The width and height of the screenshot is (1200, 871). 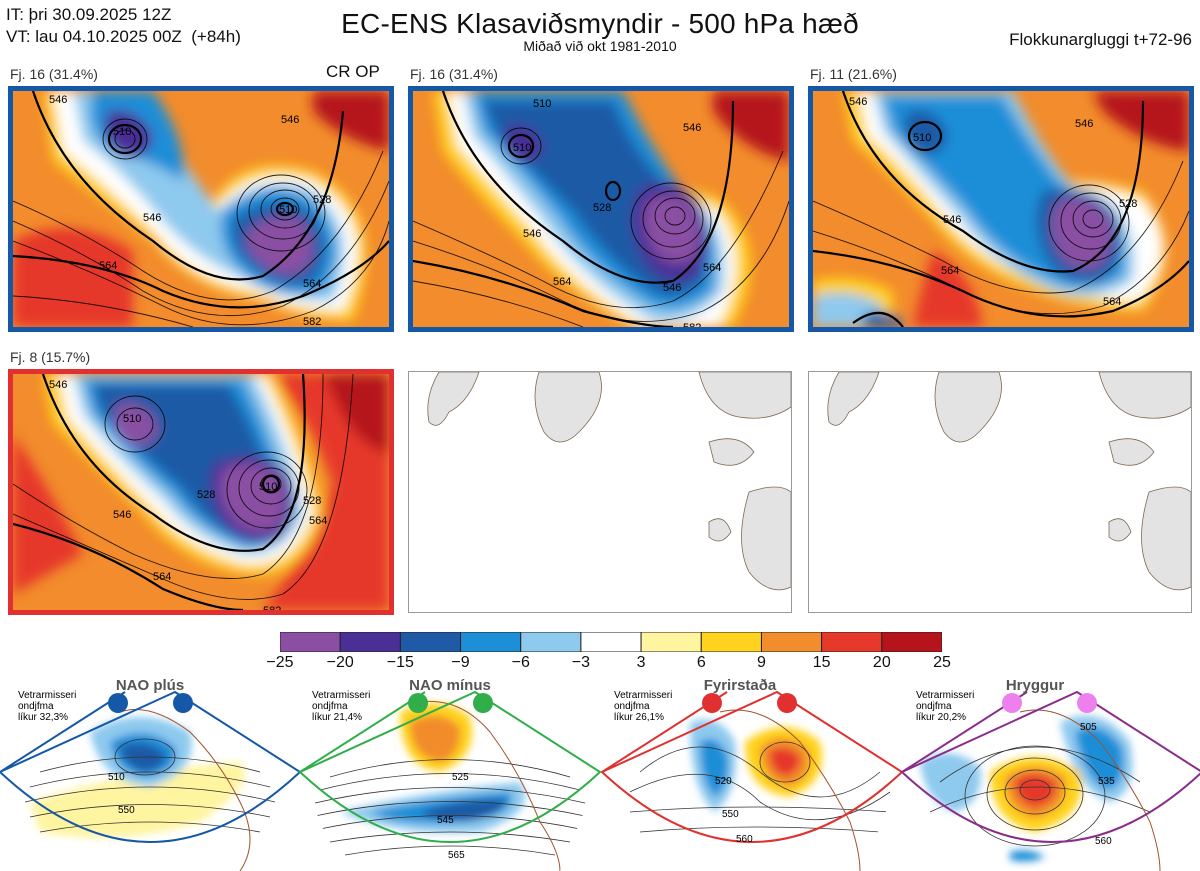 What do you see at coordinates (150, 685) in the screenshot?
I see `regime-name: NAO plús` at bounding box center [150, 685].